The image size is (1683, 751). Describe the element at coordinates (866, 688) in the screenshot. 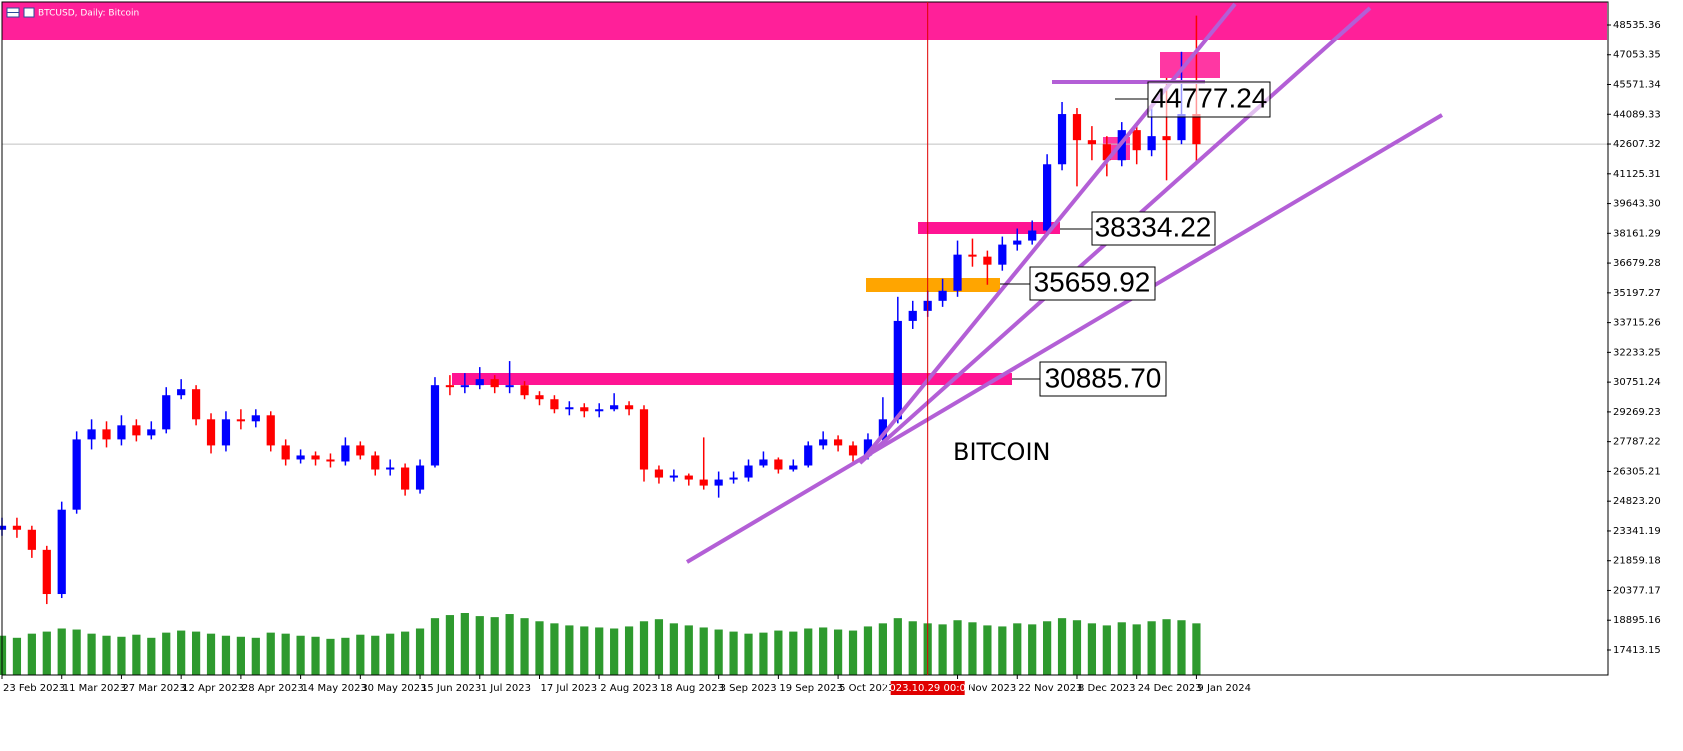

I see `x-tick-label: 5 Oct 2023` at that location.